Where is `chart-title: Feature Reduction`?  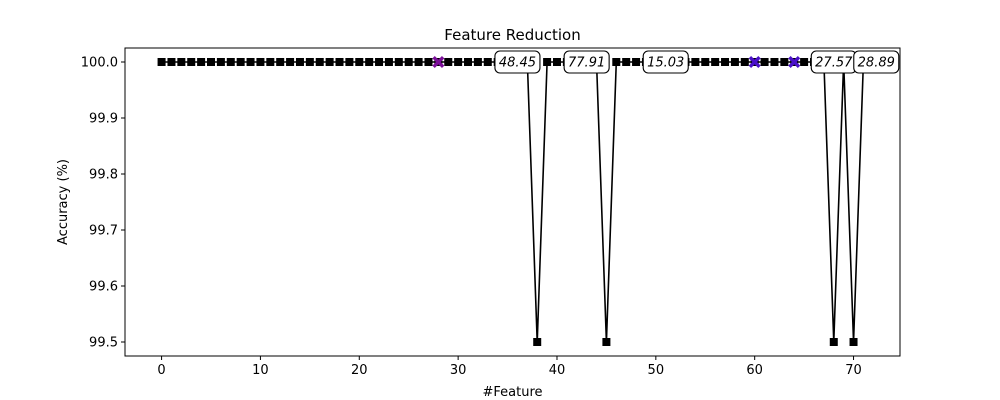 chart-title: Feature Reduction is located at coordinates (512, 35).